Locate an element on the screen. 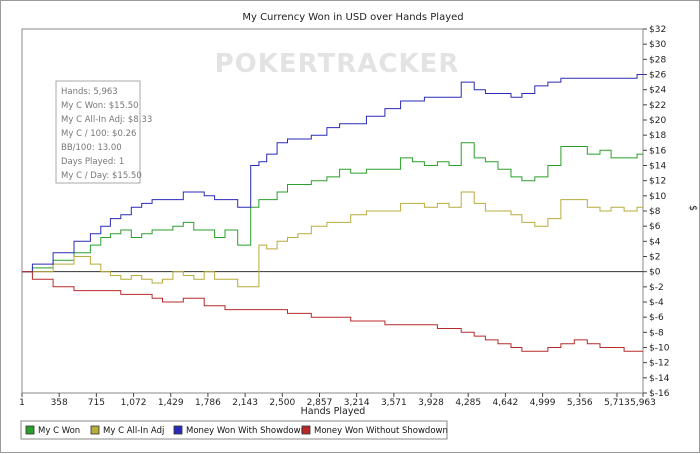  y-tick-label: $-16 is located at coordinates (659, 394).